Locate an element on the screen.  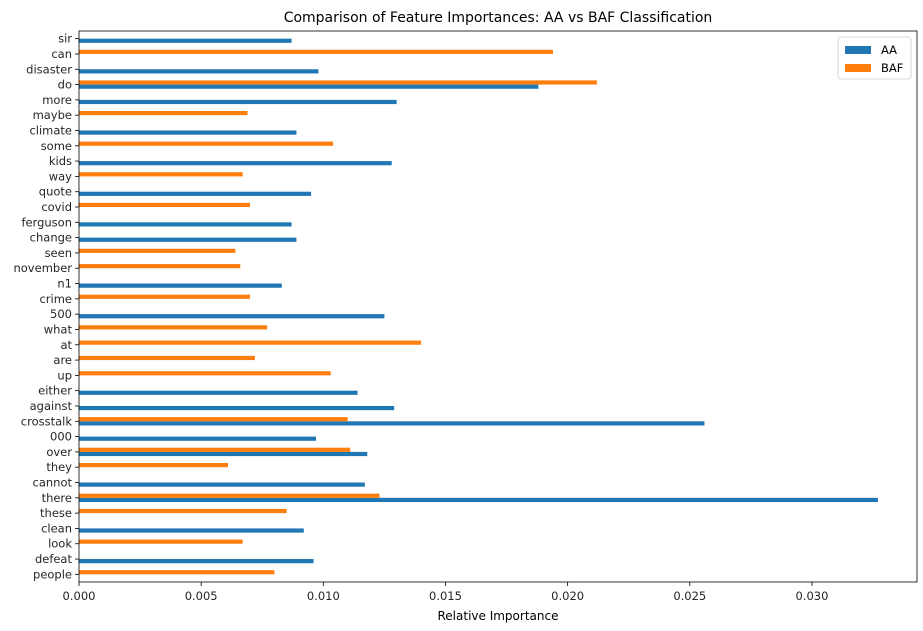
bar-baf-do is located at coordinates (338, 82).